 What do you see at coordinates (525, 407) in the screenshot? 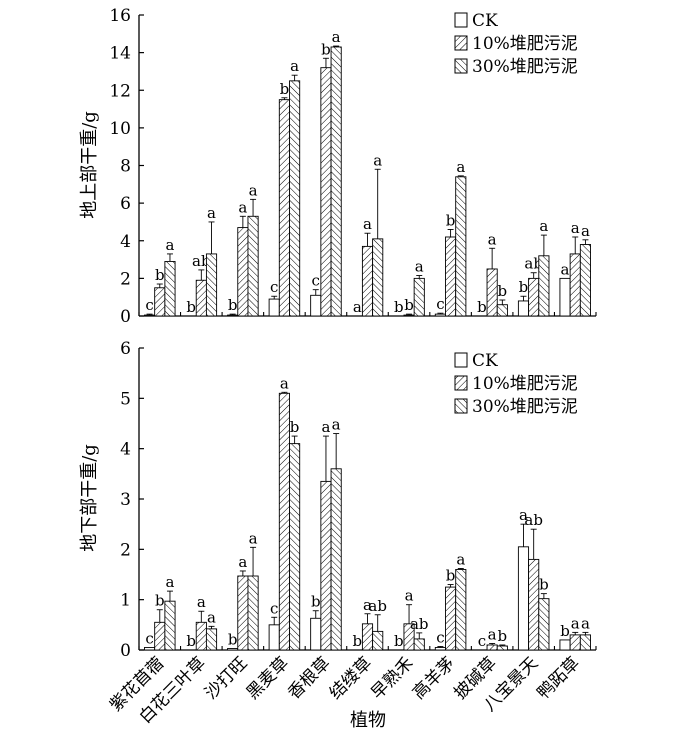
I see `legend-label-30pct: 30%堆肥污泥` at bounding box center [525, 407].